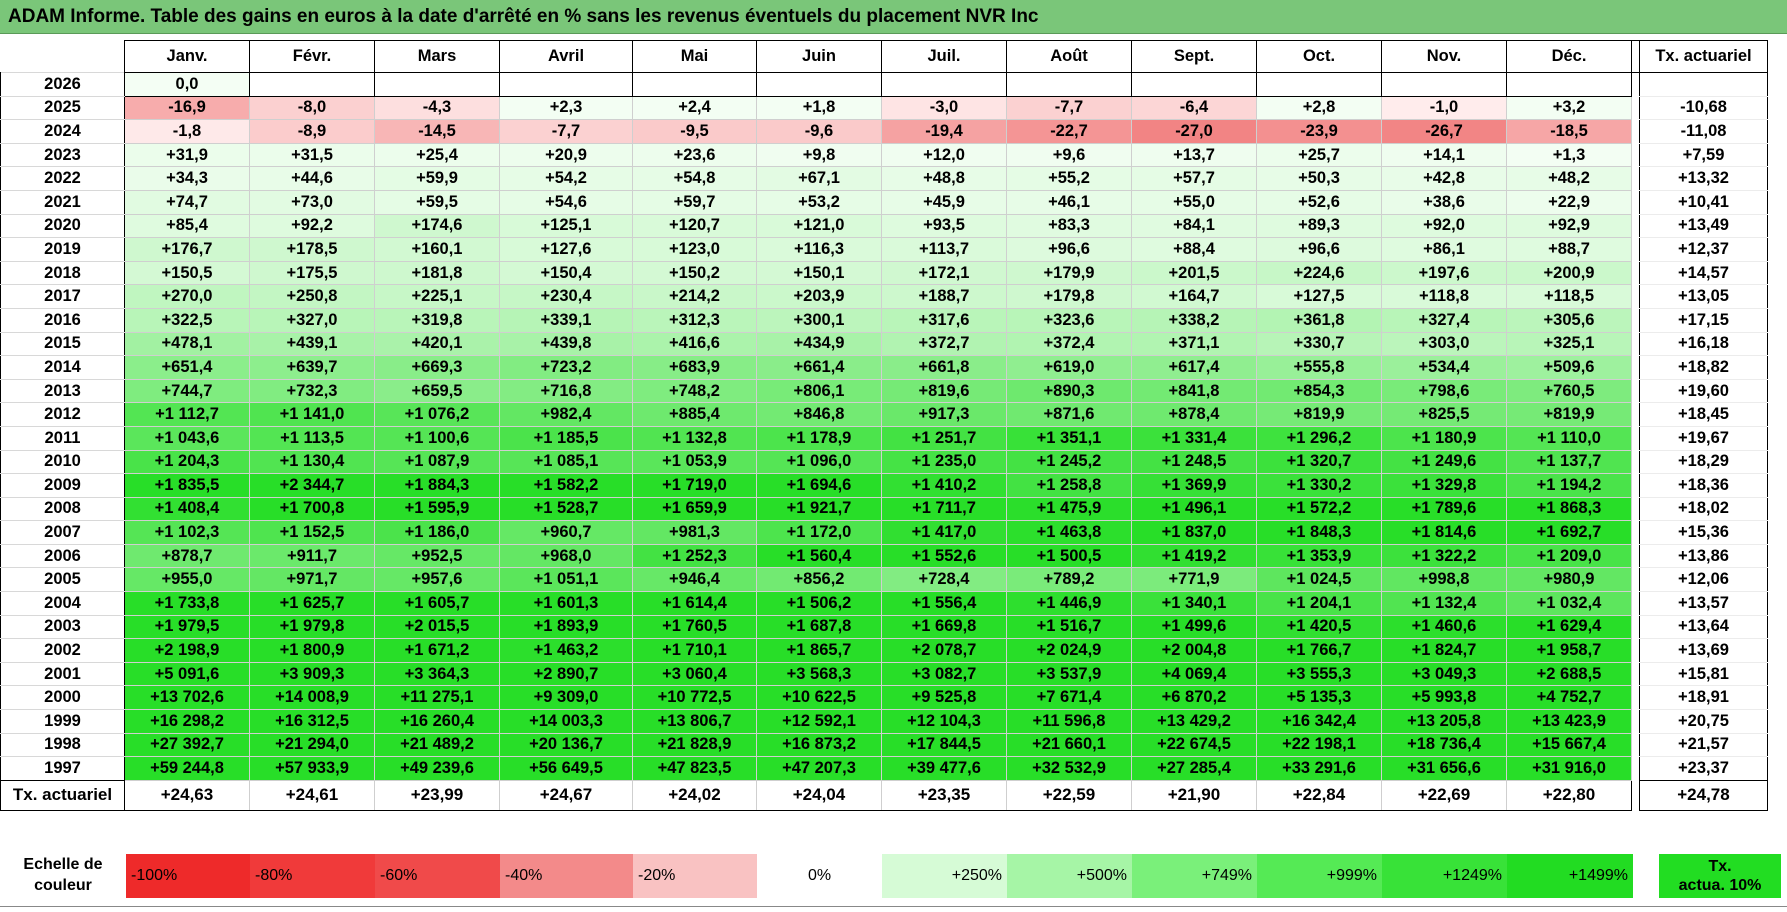 The width and height of the screenshot is (1787, 912). I want to click on legend-label-line1: Echelle de, so click(63, 864).